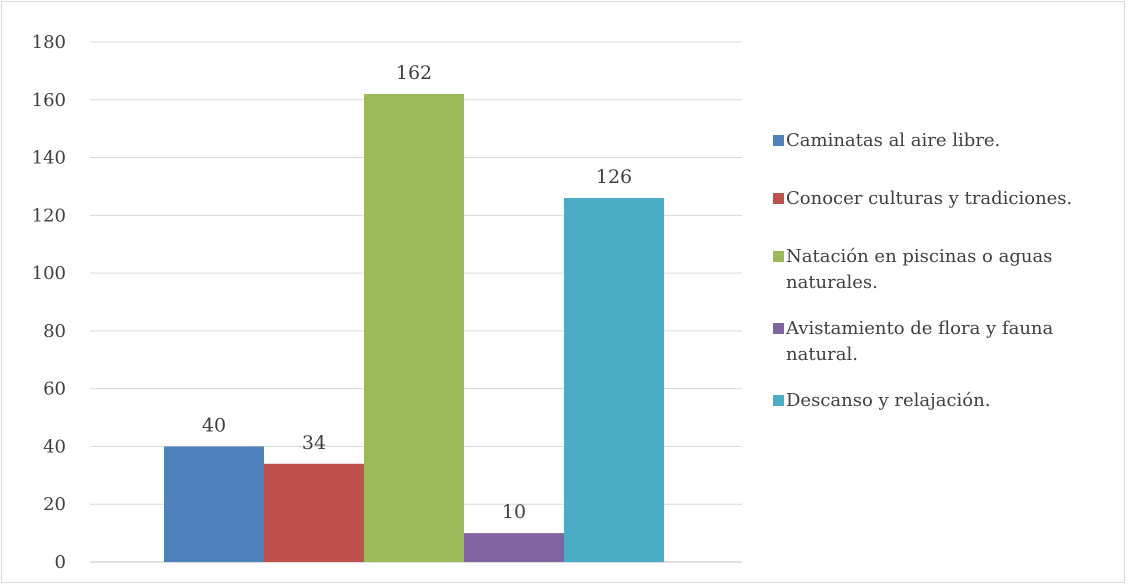  What do you see at coordinates (49, 42) in the screenshot?
I see `y-tick-label: 180` at bounding box center [49, 42].